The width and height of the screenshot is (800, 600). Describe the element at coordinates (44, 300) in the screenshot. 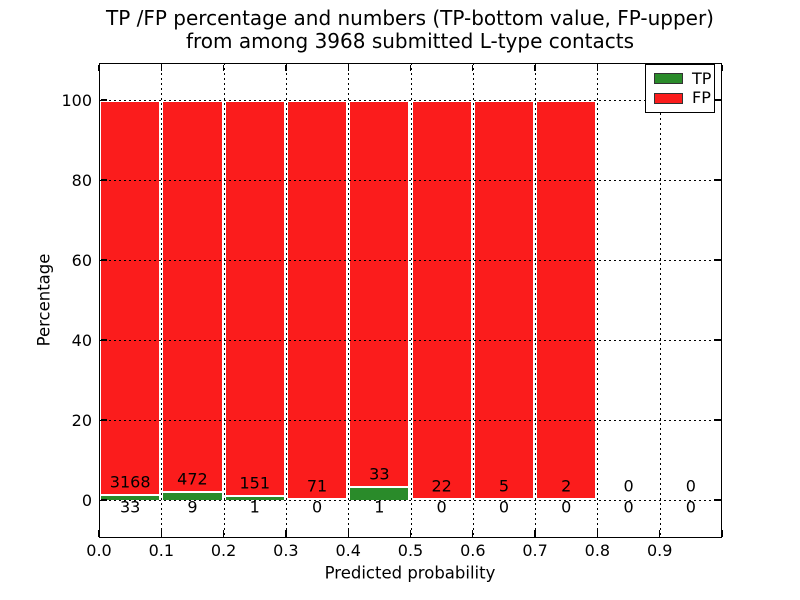

I see `y-axis-label: Percentage` at that location.